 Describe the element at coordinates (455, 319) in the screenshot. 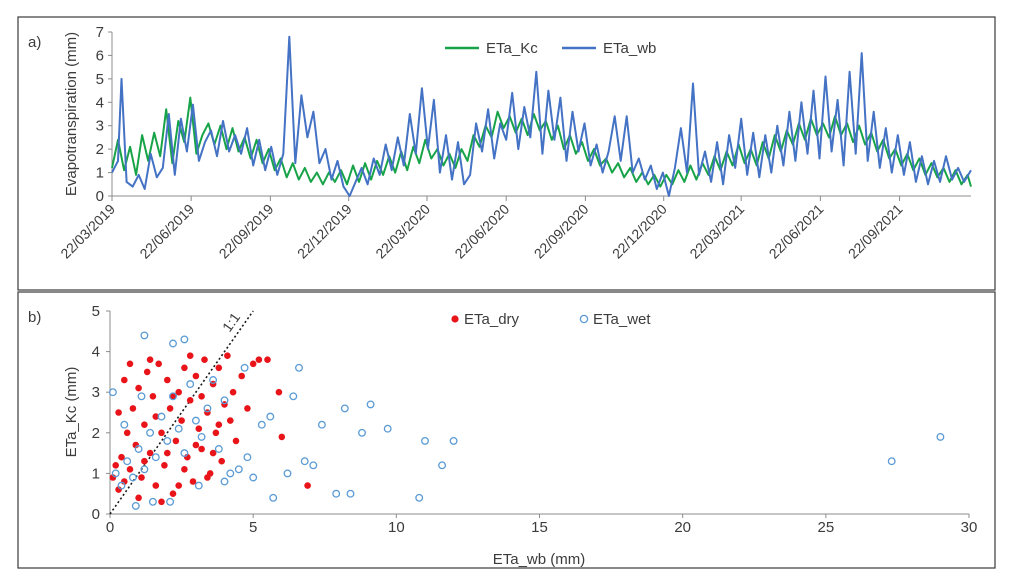

I see `legend-swatch-eta-dry` at that location.